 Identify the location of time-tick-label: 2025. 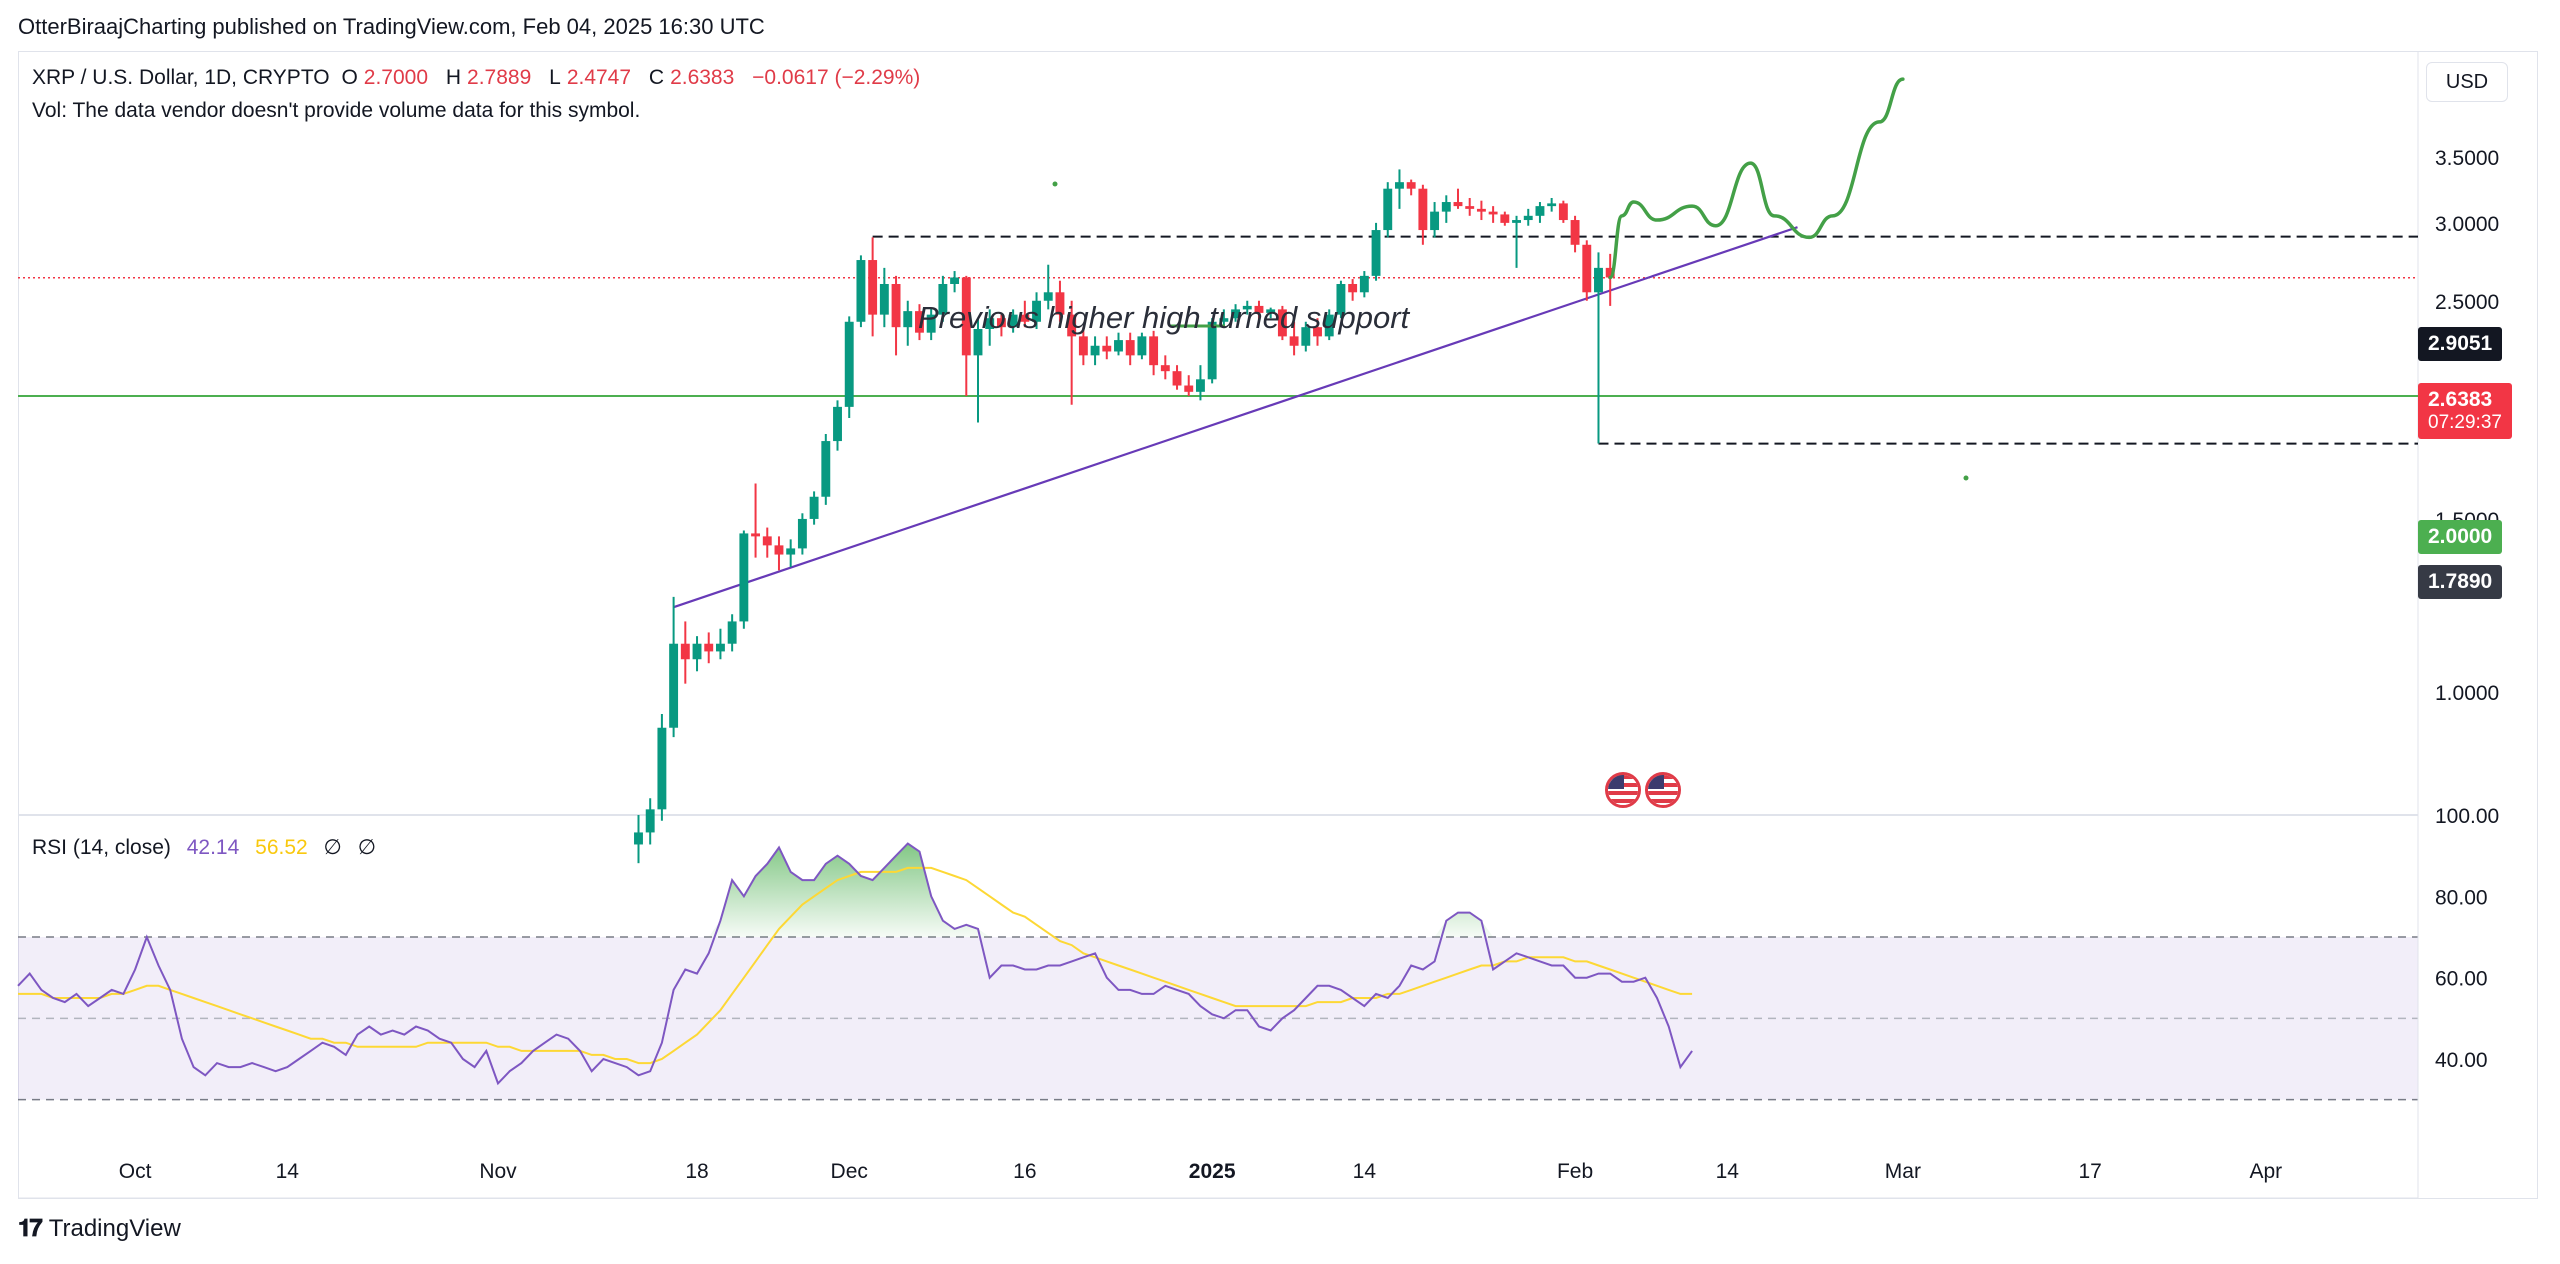
(1212, 1171).